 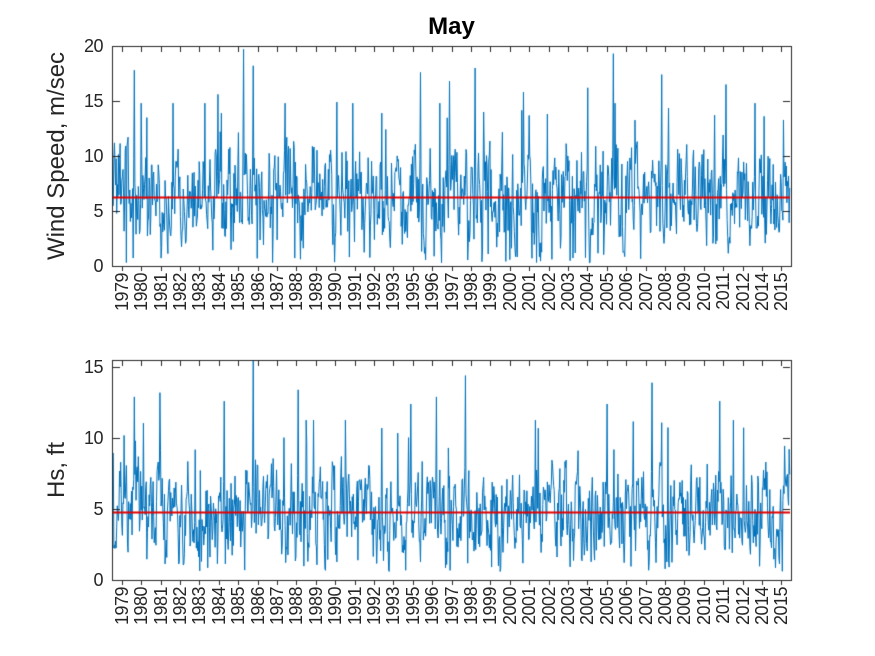 What do you see at coordinates (93, 46) in the screenshot?
I see `y-tick-label: 20` at bounding box center [93, 46].